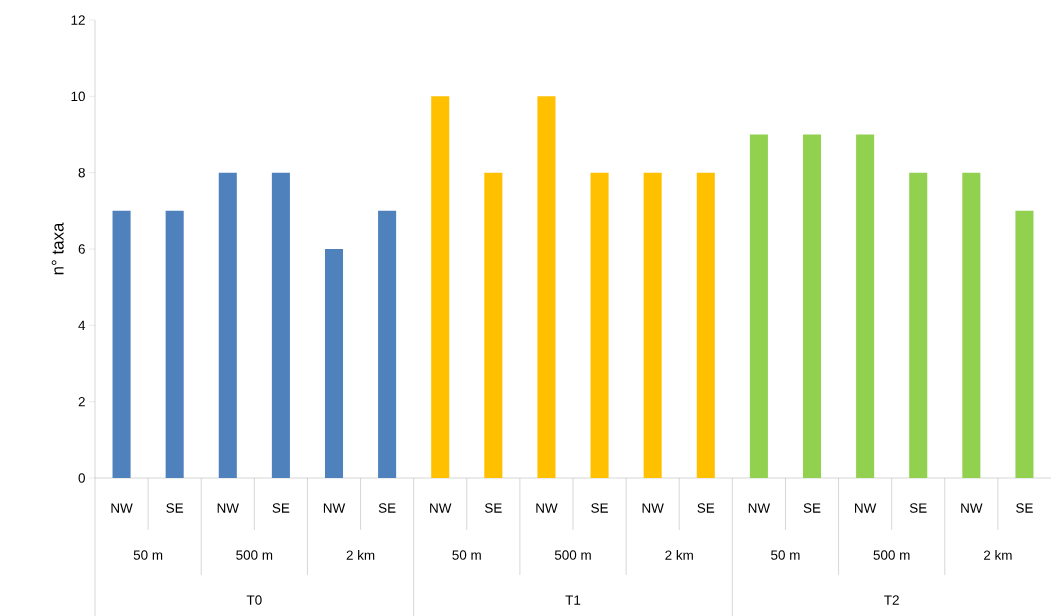 This screenshot has height=616, width=1051. Describe the element at coordinates (78, 96) in the screenshot. I see `y-tick-label: 10` at that location.